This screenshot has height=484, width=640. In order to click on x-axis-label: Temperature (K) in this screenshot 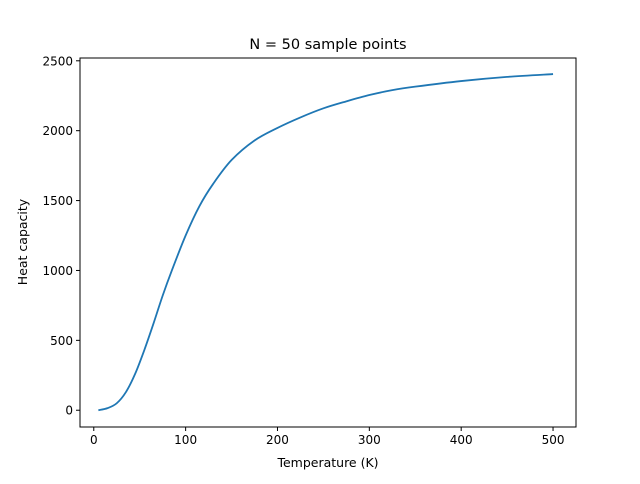, I will do `click(327, 462)`.